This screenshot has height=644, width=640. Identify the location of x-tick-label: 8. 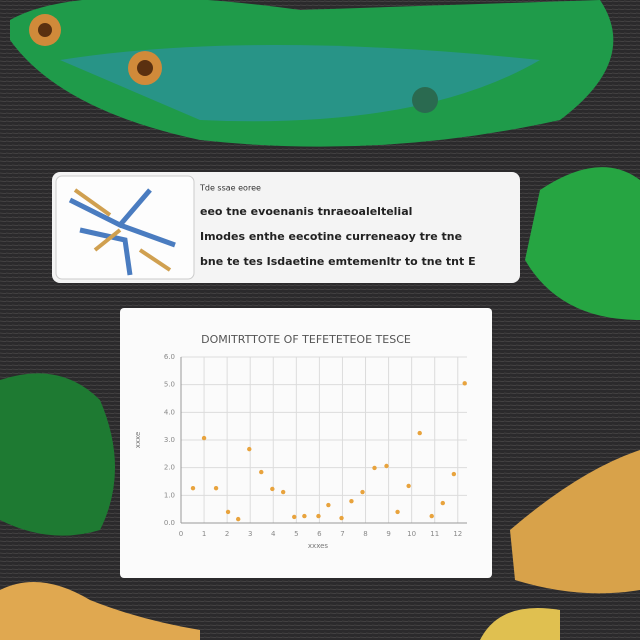
(365, 534).